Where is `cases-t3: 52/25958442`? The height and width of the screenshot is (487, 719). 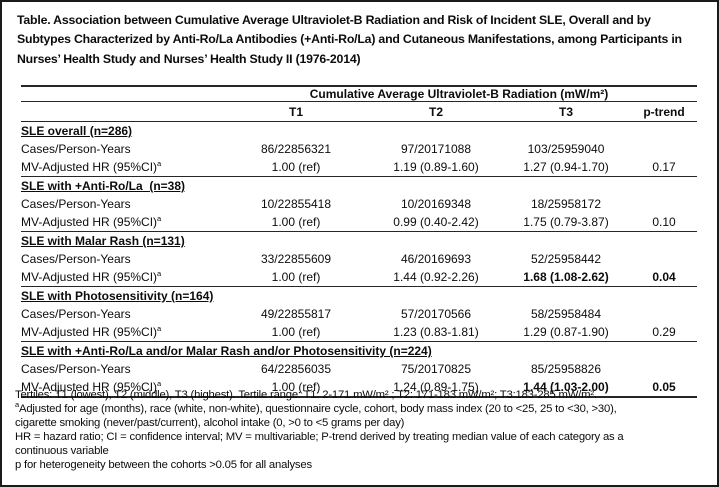
cases-t3: 52/25958442 is located at coordinates (566, 259).